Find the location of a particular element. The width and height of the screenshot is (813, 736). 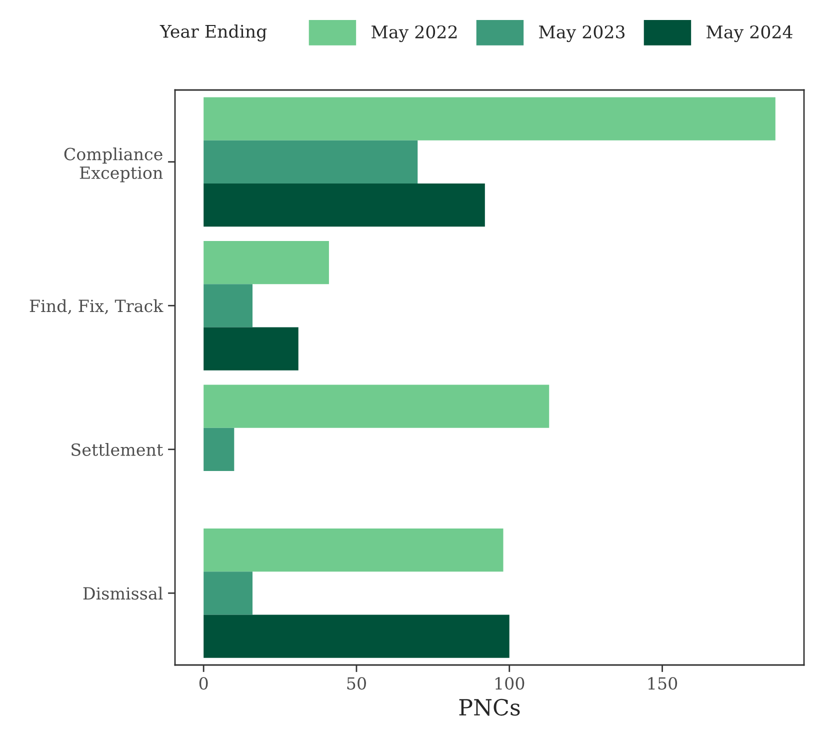

x-tick-label: 50 is located at coordinates (356, 683).